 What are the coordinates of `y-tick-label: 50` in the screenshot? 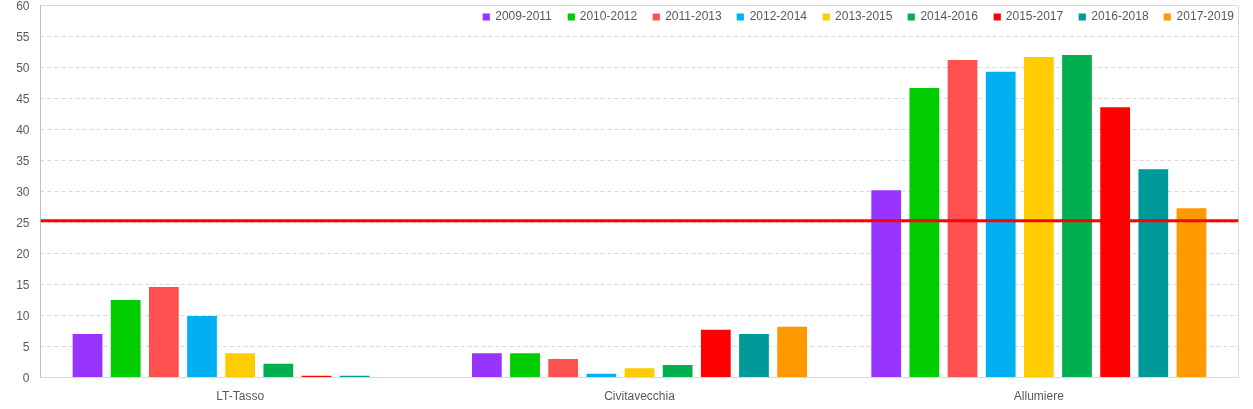 It's located at (23, 68).